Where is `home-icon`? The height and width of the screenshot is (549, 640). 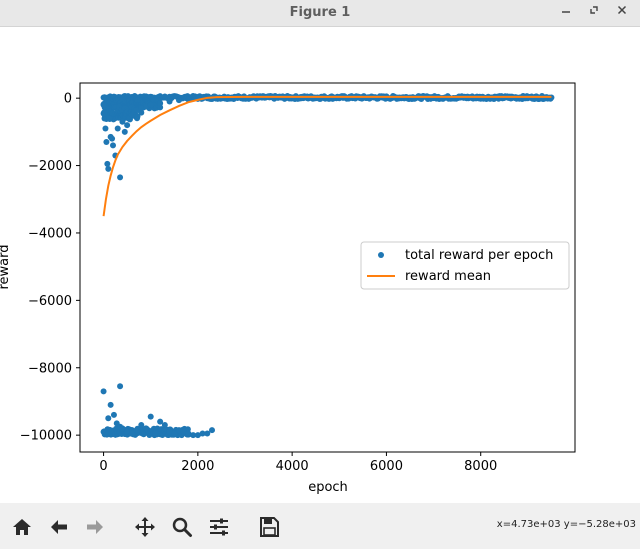
home-icon is located at coordinates (22, 527).